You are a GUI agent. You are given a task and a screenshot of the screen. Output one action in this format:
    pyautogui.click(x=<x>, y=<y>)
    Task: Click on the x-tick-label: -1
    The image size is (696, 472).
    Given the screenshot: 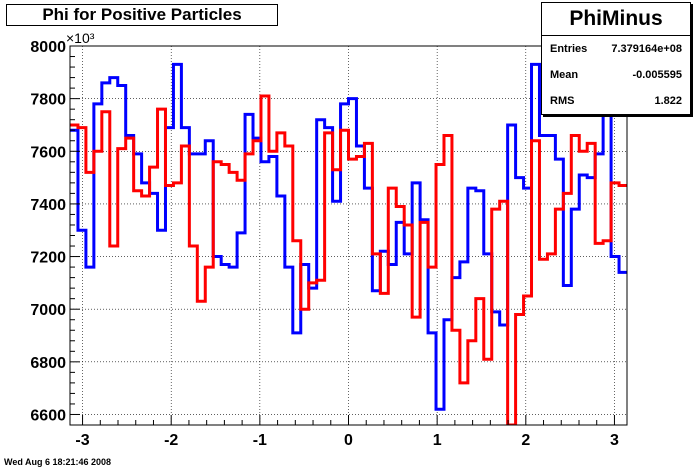 What is the action you would take?
    pyautogui.click(x=260, y=440)
    